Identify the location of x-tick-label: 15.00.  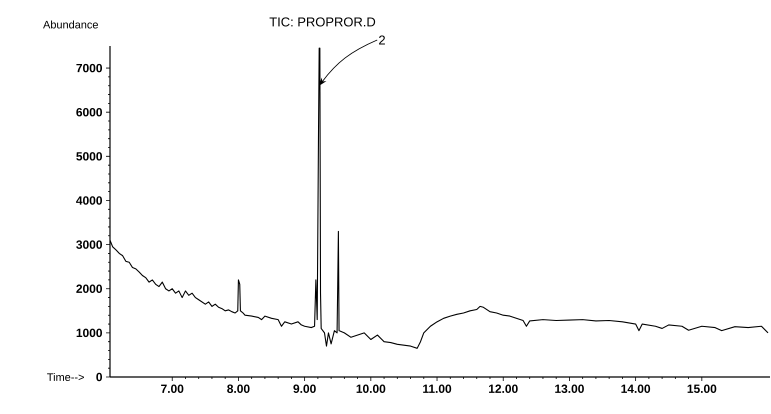
(702, 388).